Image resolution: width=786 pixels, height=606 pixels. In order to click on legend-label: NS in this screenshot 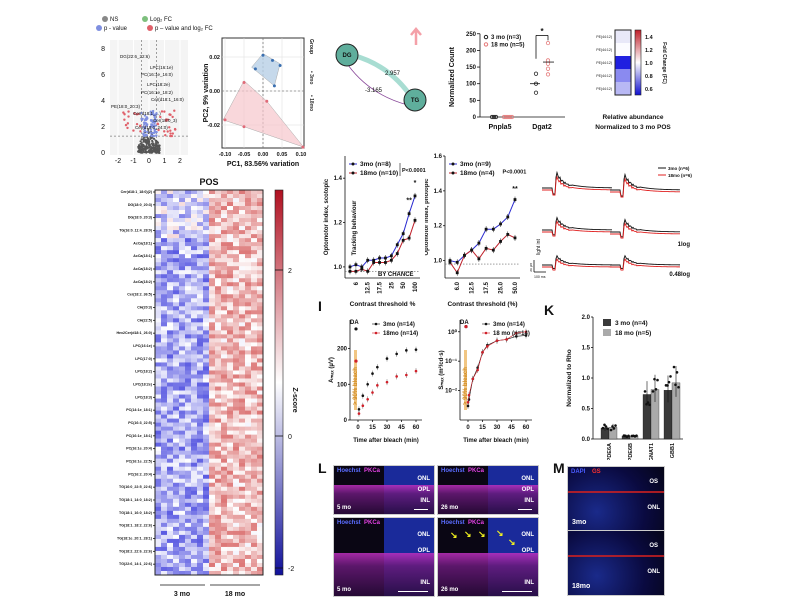, I will do `click(114, 20)`.